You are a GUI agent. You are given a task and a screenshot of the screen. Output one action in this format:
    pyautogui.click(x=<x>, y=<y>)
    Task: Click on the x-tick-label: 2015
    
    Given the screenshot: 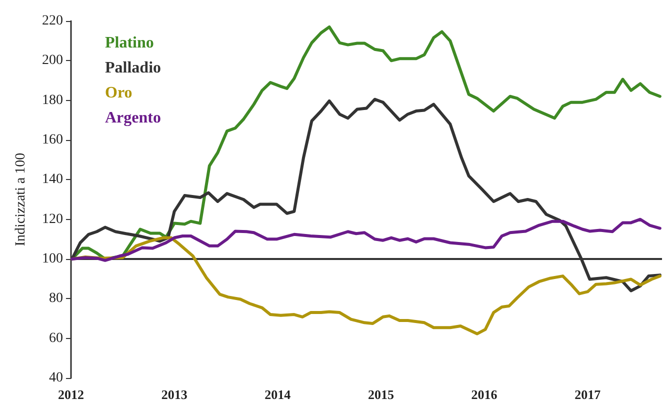 What is the action you would take?
    pyautogui.click(x=381, y=394)
    